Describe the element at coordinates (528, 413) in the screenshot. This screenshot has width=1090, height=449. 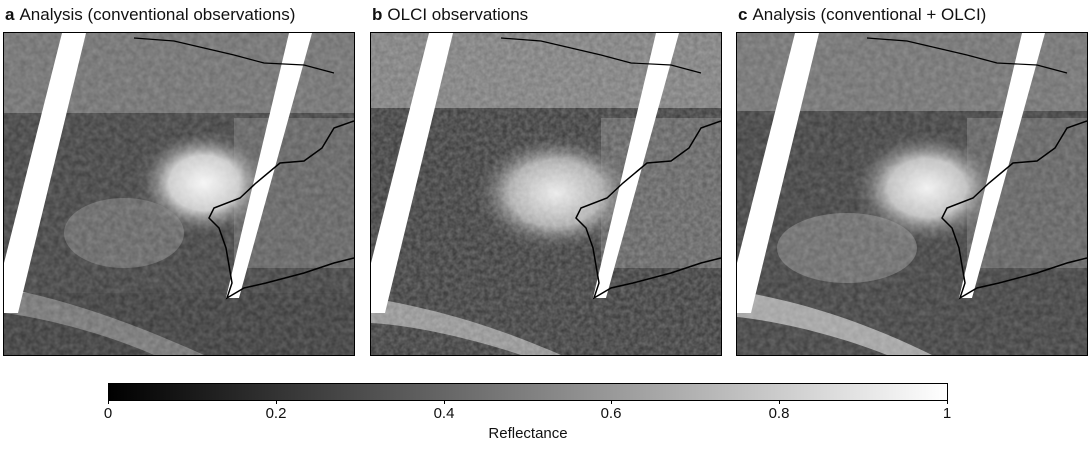
I see `colorbar: 0 0.2 0.4 0.6 0.8 1 Reflectance` at that location.